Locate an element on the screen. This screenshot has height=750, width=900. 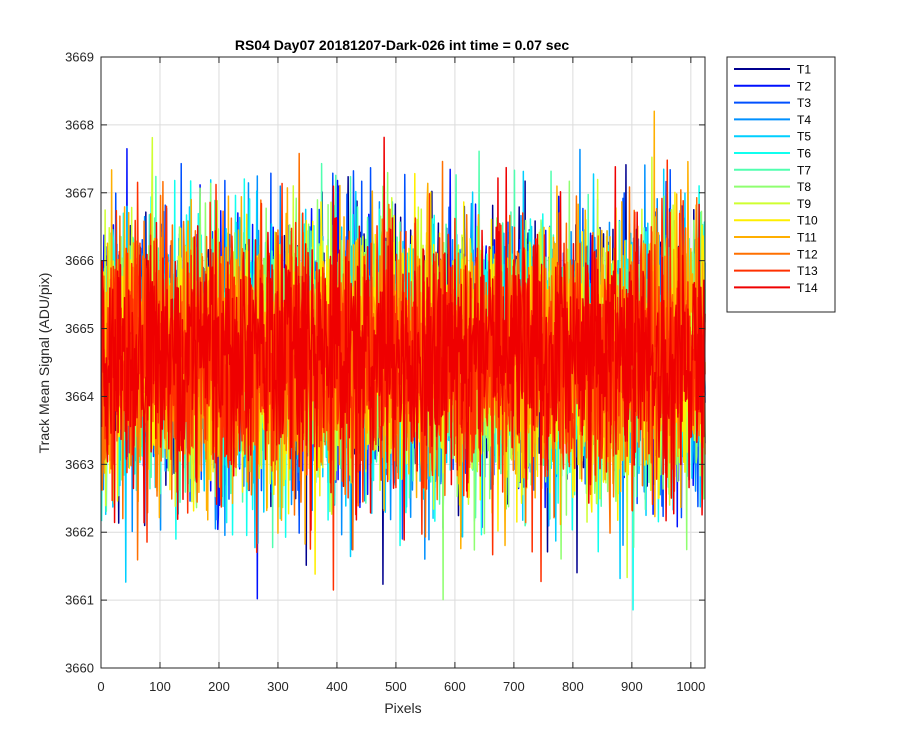
x-tick-label: 700 is located at coordinates (514, 686).